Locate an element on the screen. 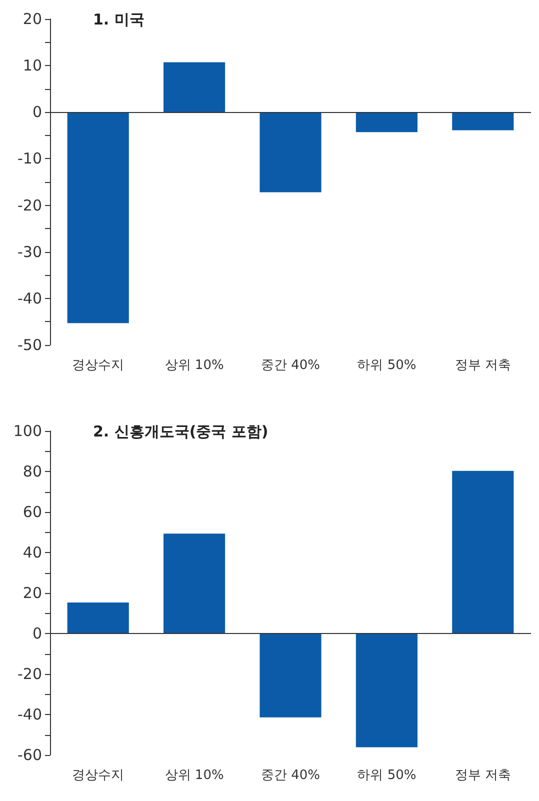  y-tick-label: 10 is located at coordinates (32, 65).